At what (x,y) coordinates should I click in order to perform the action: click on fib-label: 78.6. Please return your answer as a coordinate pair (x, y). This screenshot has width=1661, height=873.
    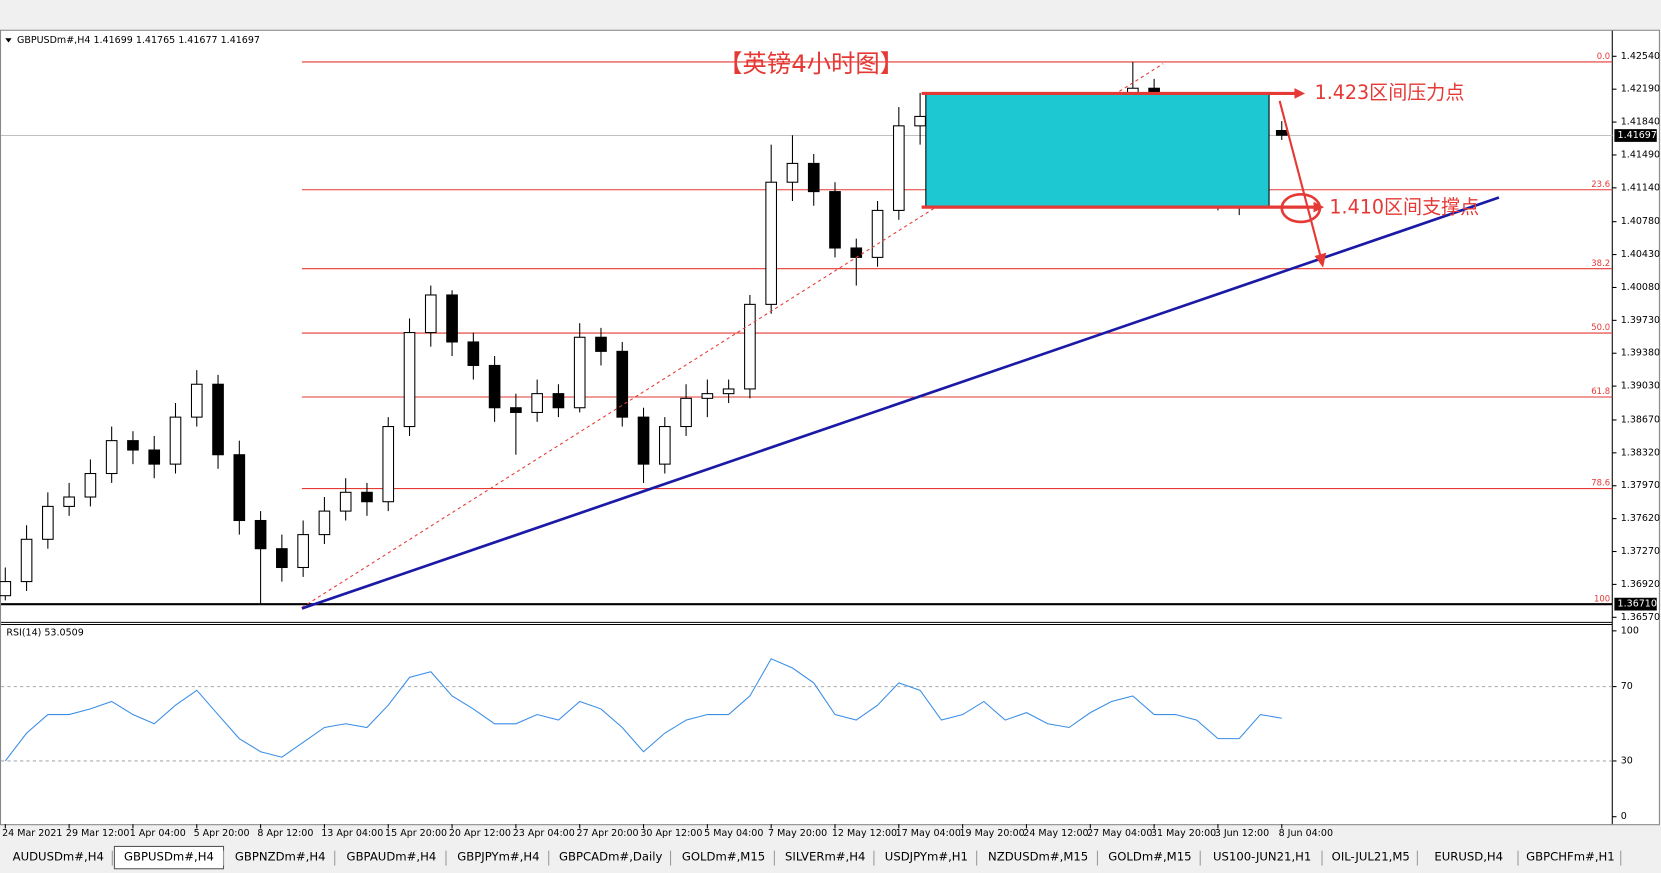
    Looking at the image, I should click on (1600, 483).